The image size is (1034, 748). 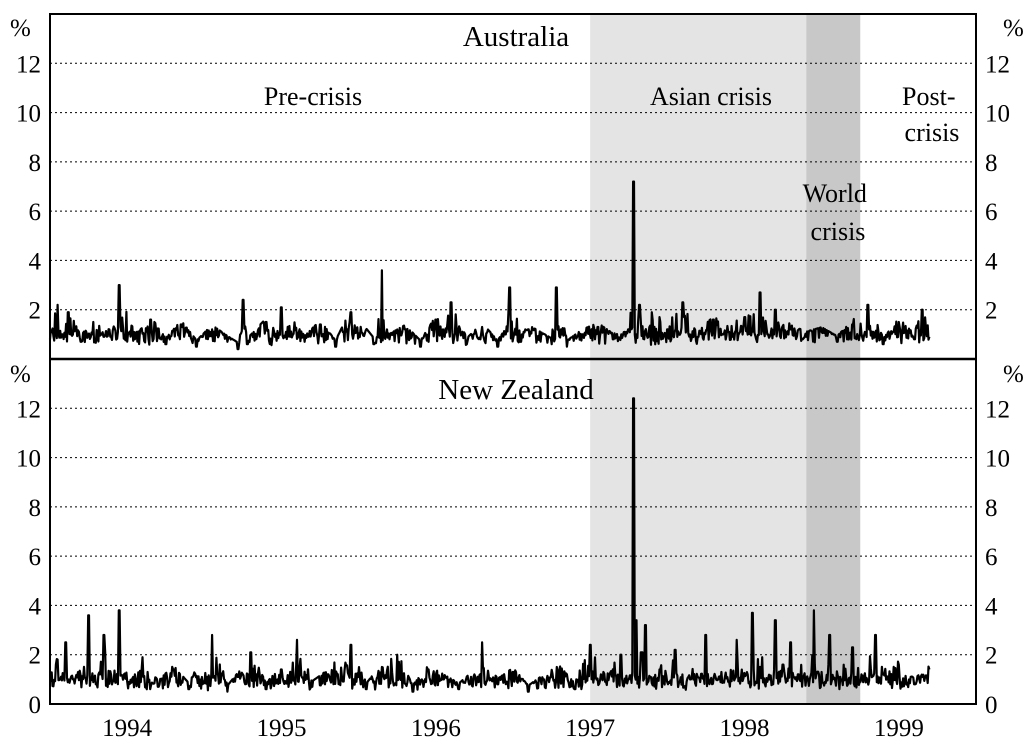 I want to click on asian-crisis-label: Asian crisis, so click(x=711, y=96).